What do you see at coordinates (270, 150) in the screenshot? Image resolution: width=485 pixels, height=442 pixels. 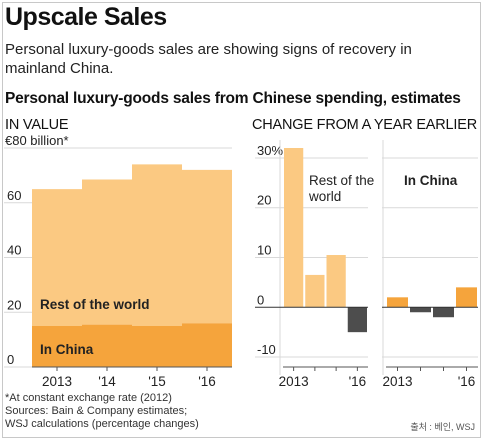 I see `right-y-tick-label: 30%` at bounding box center [270, 150].